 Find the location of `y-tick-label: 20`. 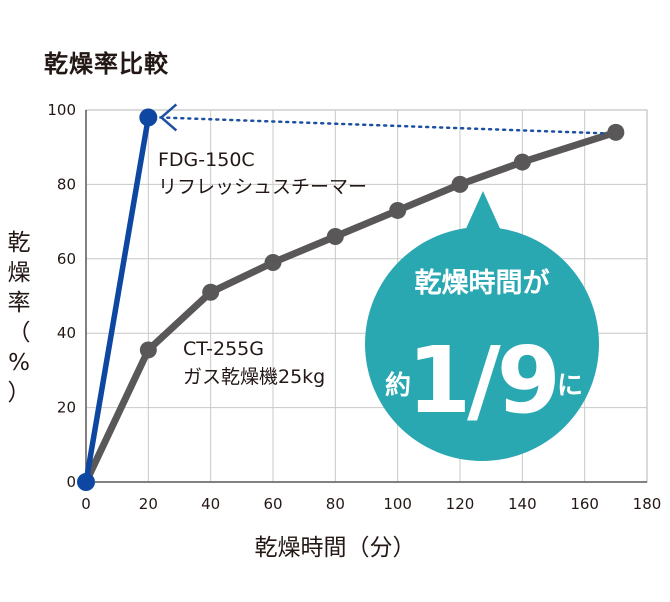

y-tick-label: 20 is located at coordinates (66, 408).